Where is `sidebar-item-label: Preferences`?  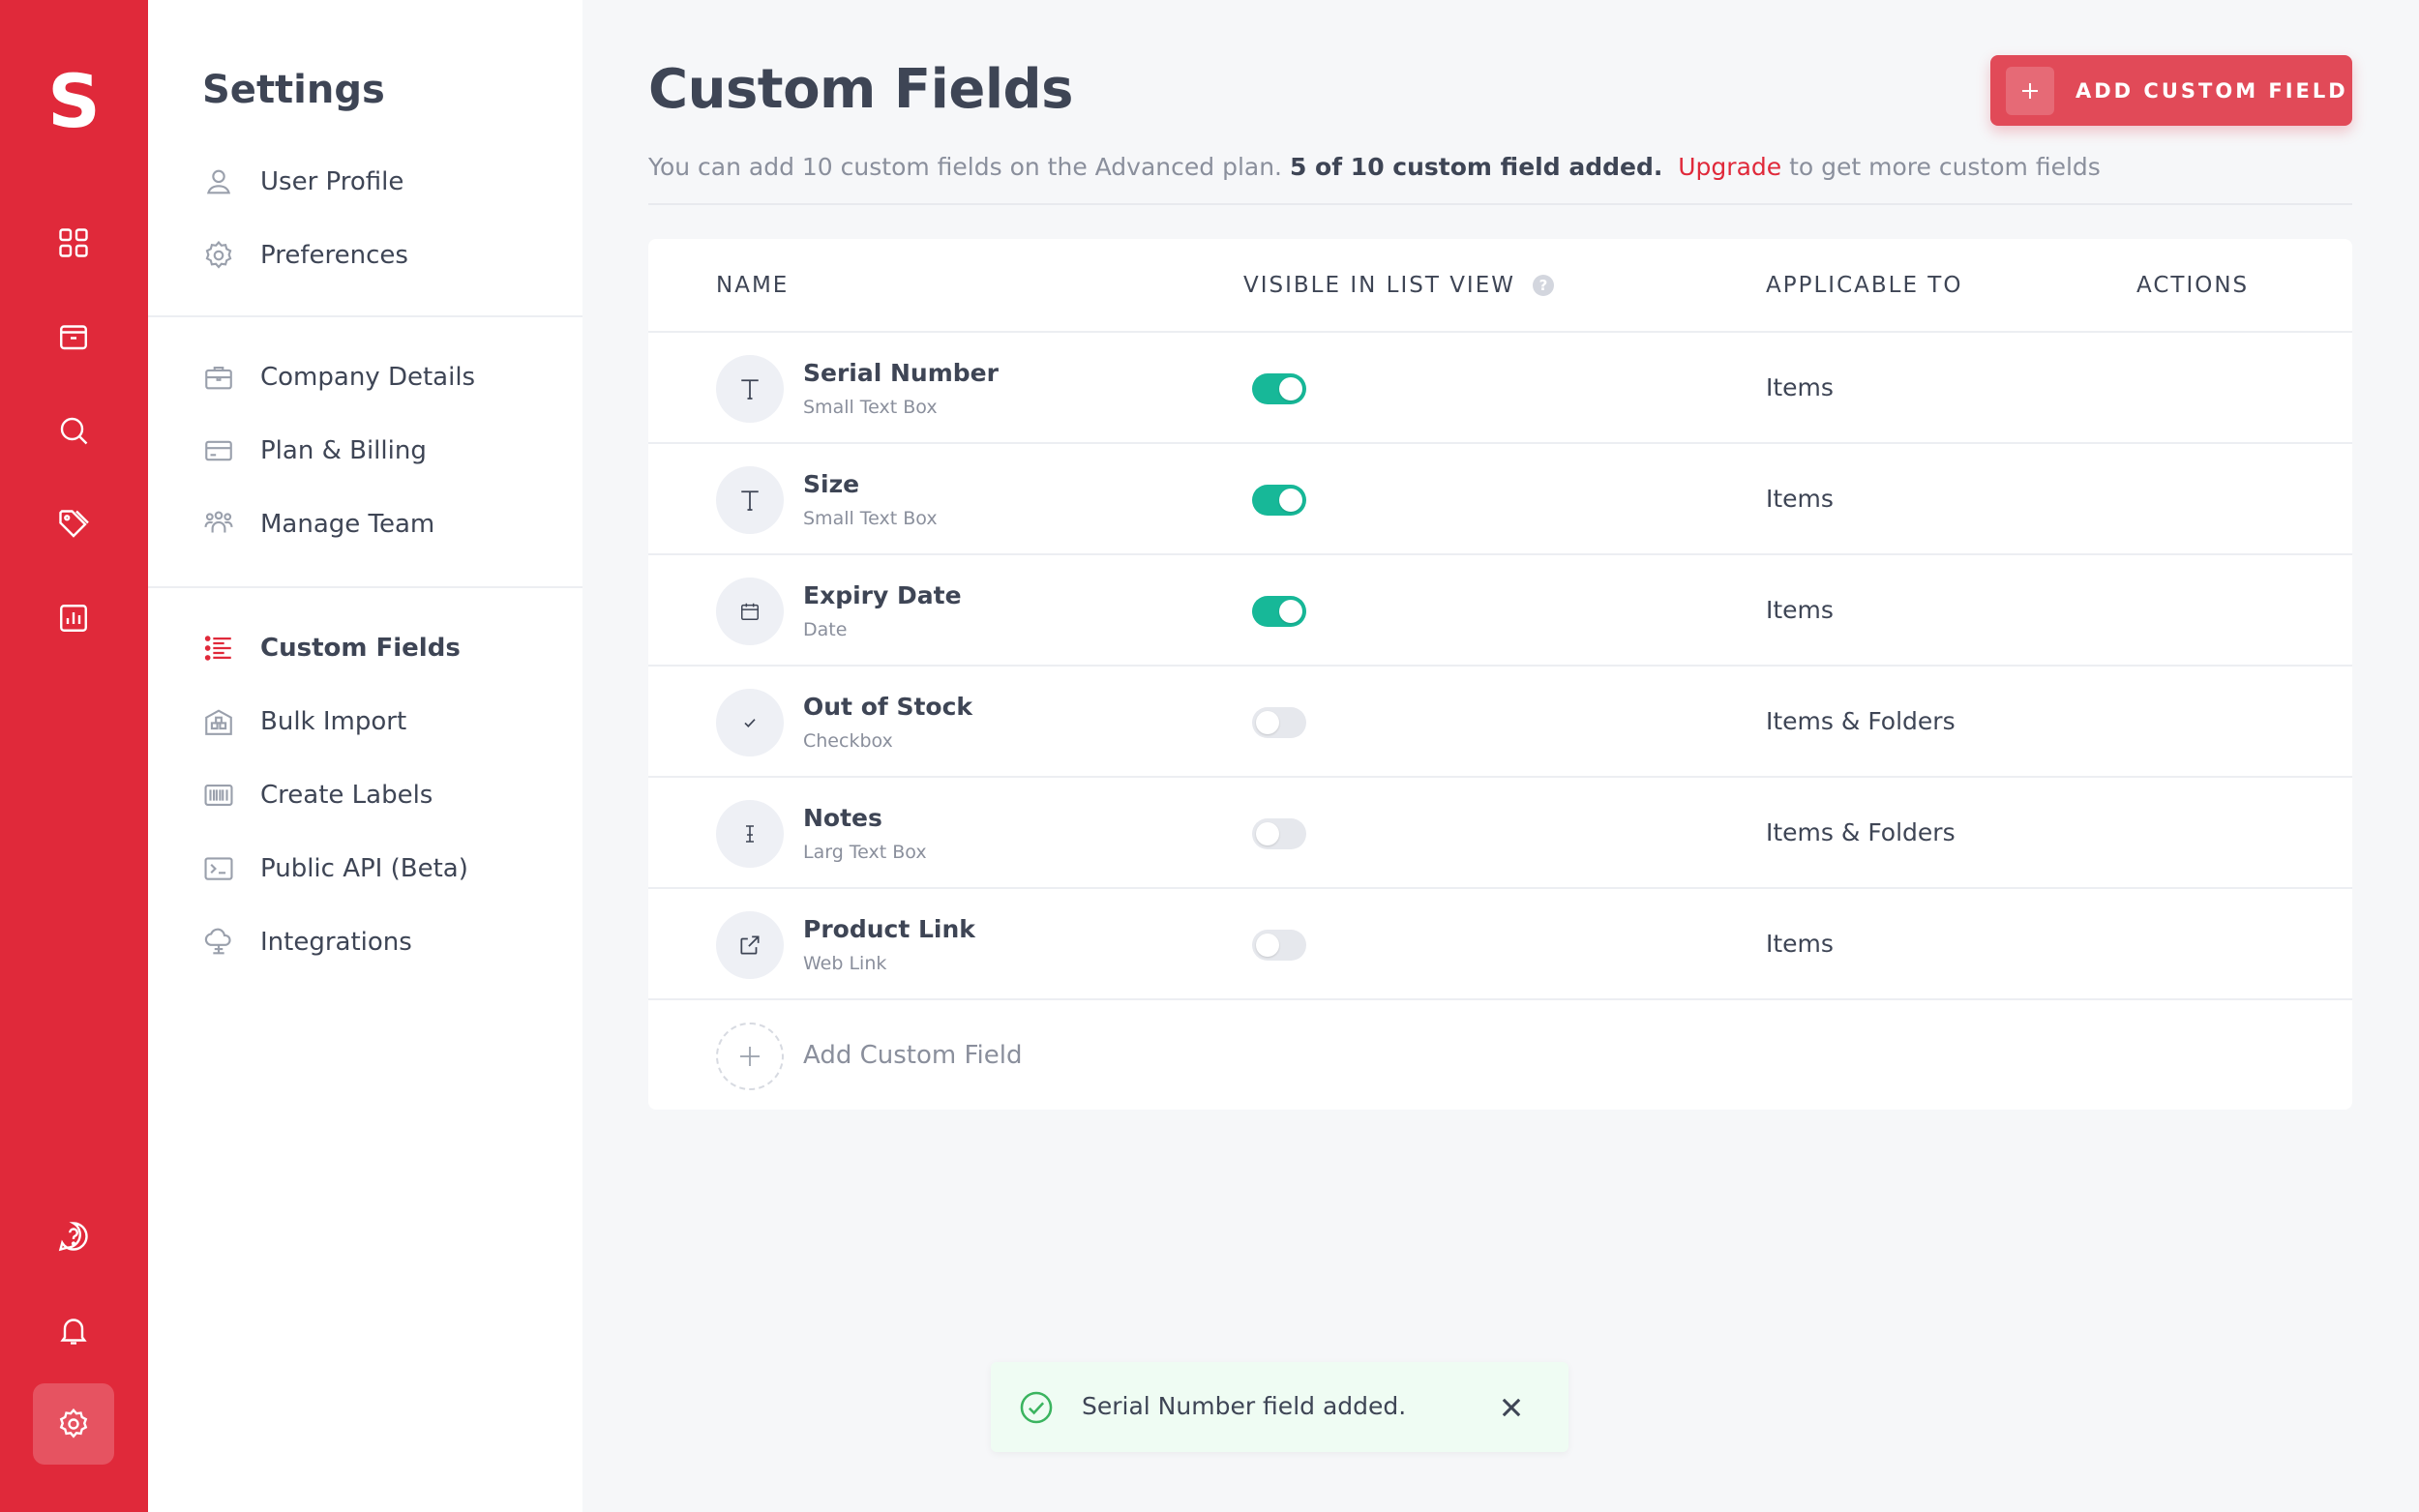 sidebar-item-label: Preferences is located at coordinates (334, 256).